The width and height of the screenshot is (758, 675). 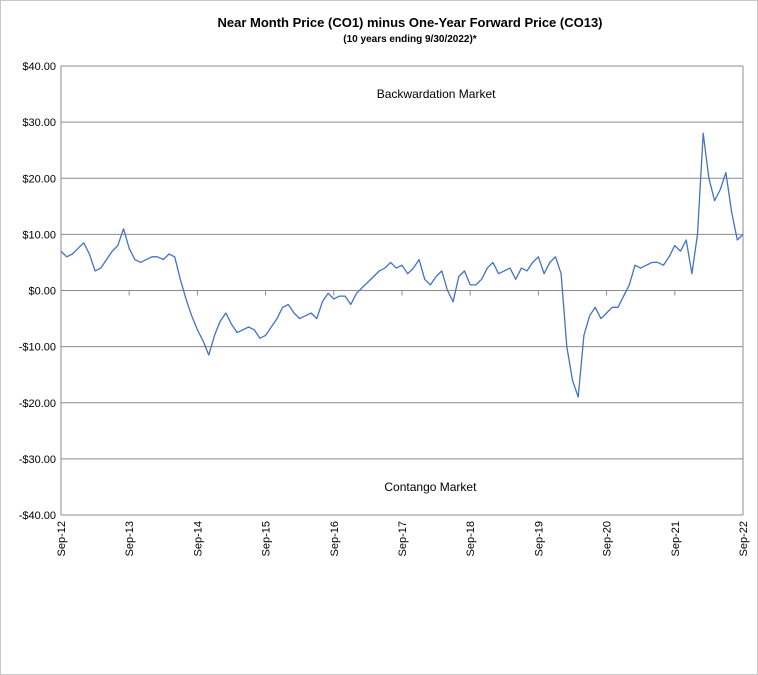 I want to click on y-tick-label: $10.00, so click(x=39, y=235).